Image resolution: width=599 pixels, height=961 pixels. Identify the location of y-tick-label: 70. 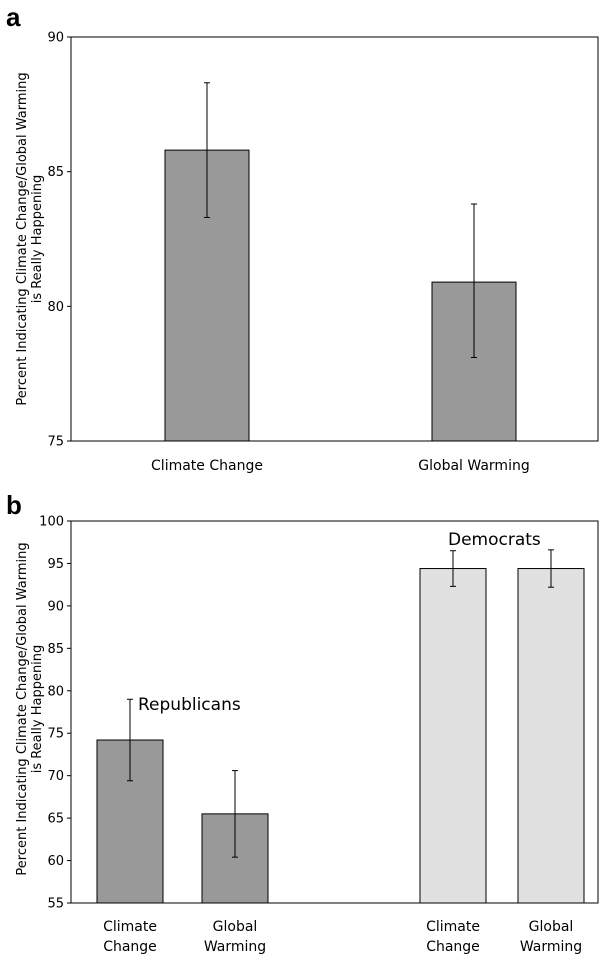
(55, 776).